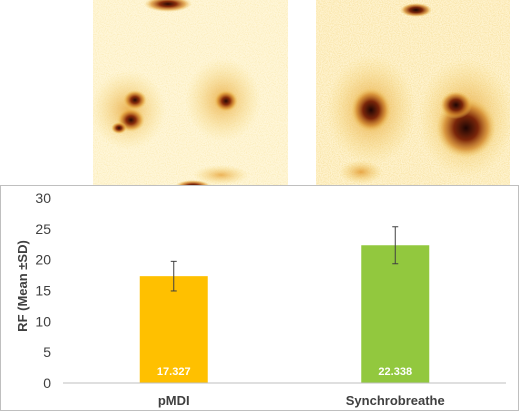 The width and height of the screenshot is (521, 413). Describe the element at coordinates (47, 383) in the screenshot. I see `y-tick-label-0: 0` at that location.